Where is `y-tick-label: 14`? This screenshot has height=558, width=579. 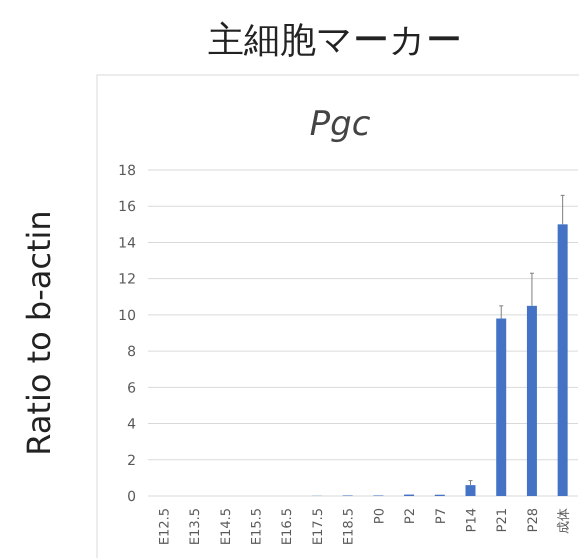
y-tick-label: 14 is located at coordinates (127, 243).